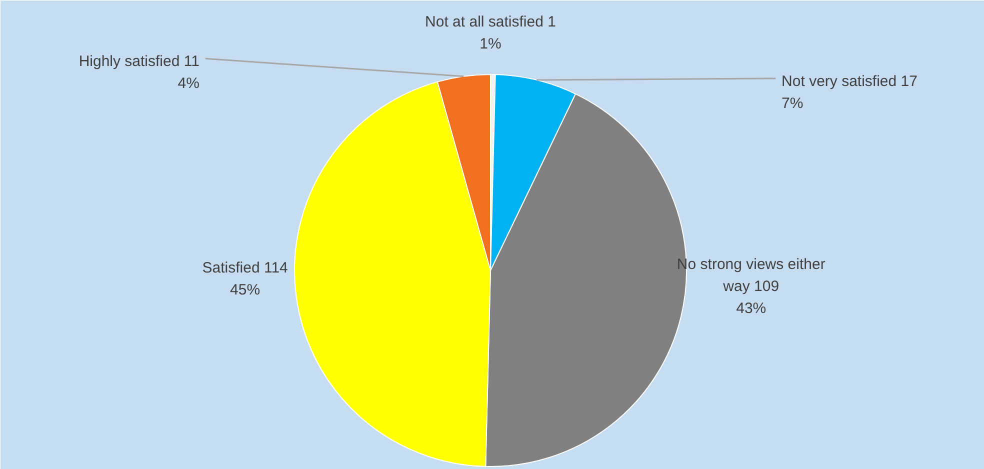  Describe the element at coordinates (850, 92) in the screenshot. I see `slice-label: Not very satisfied 17 7%` at that location.